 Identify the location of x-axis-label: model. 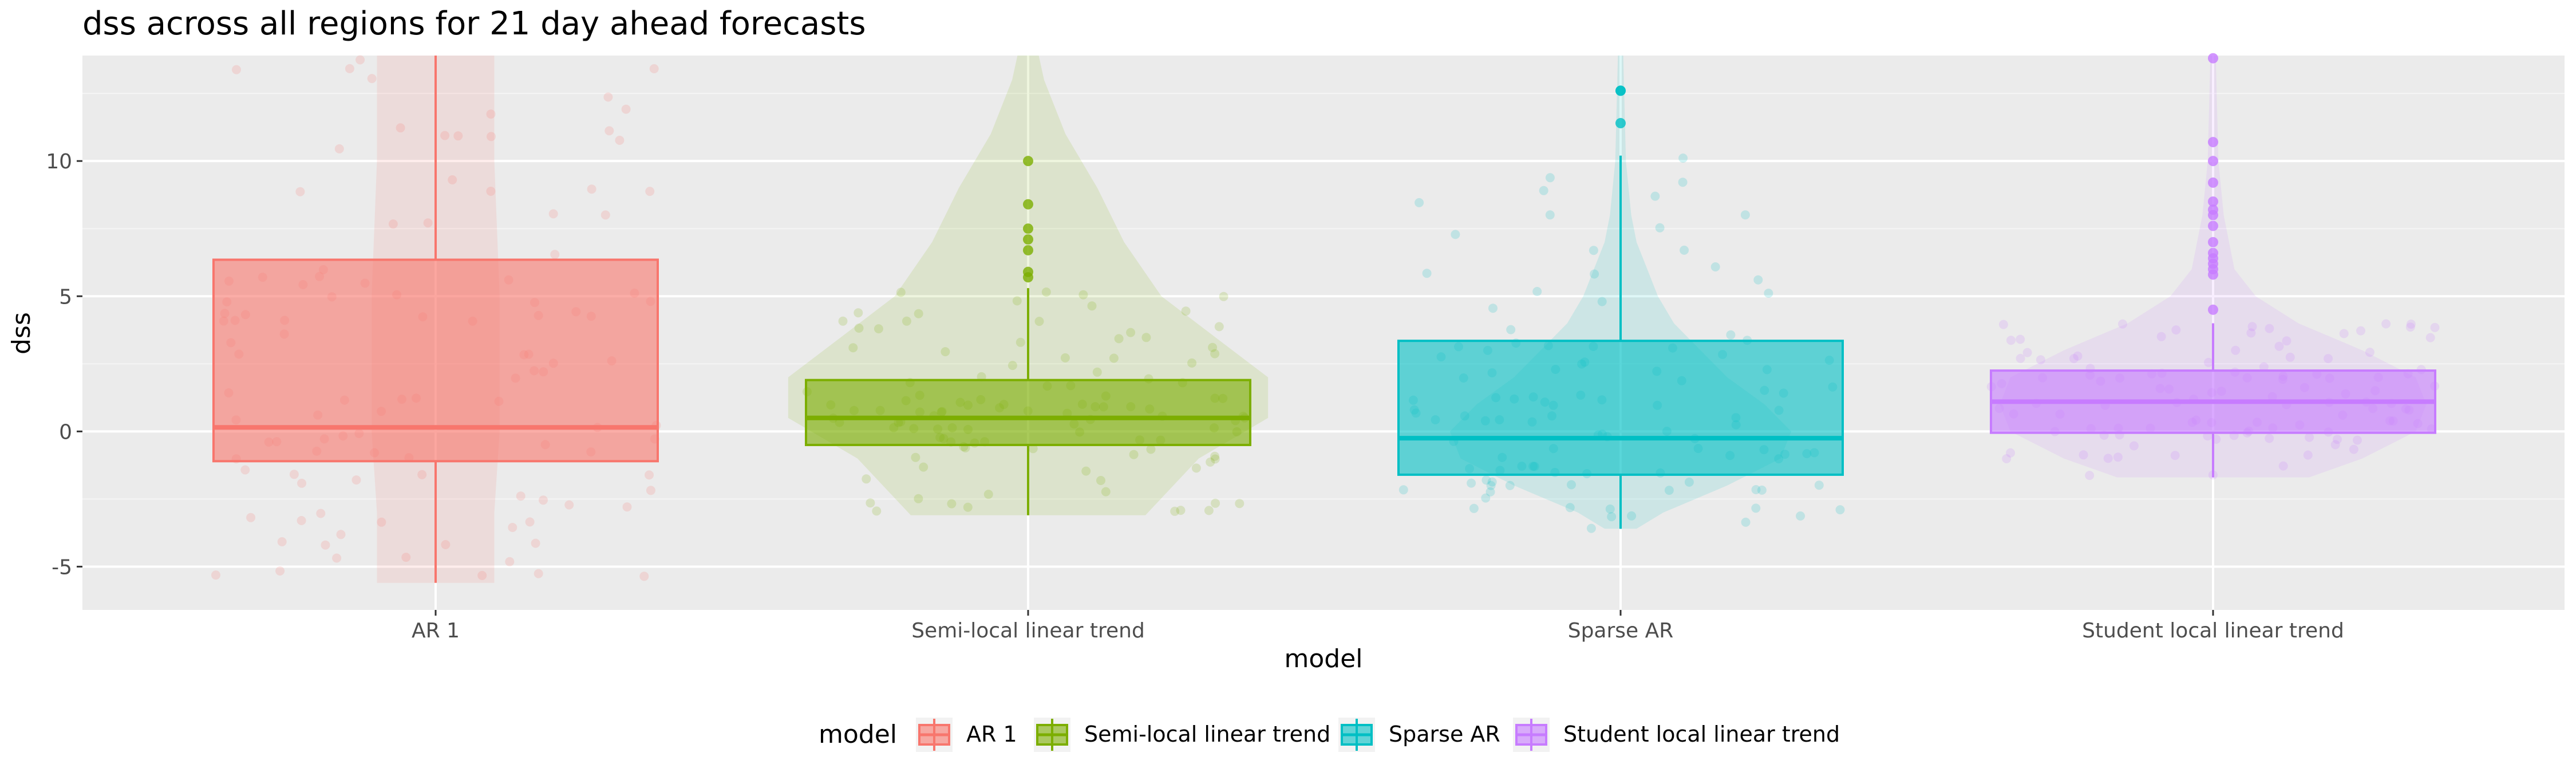
(1323, 658).